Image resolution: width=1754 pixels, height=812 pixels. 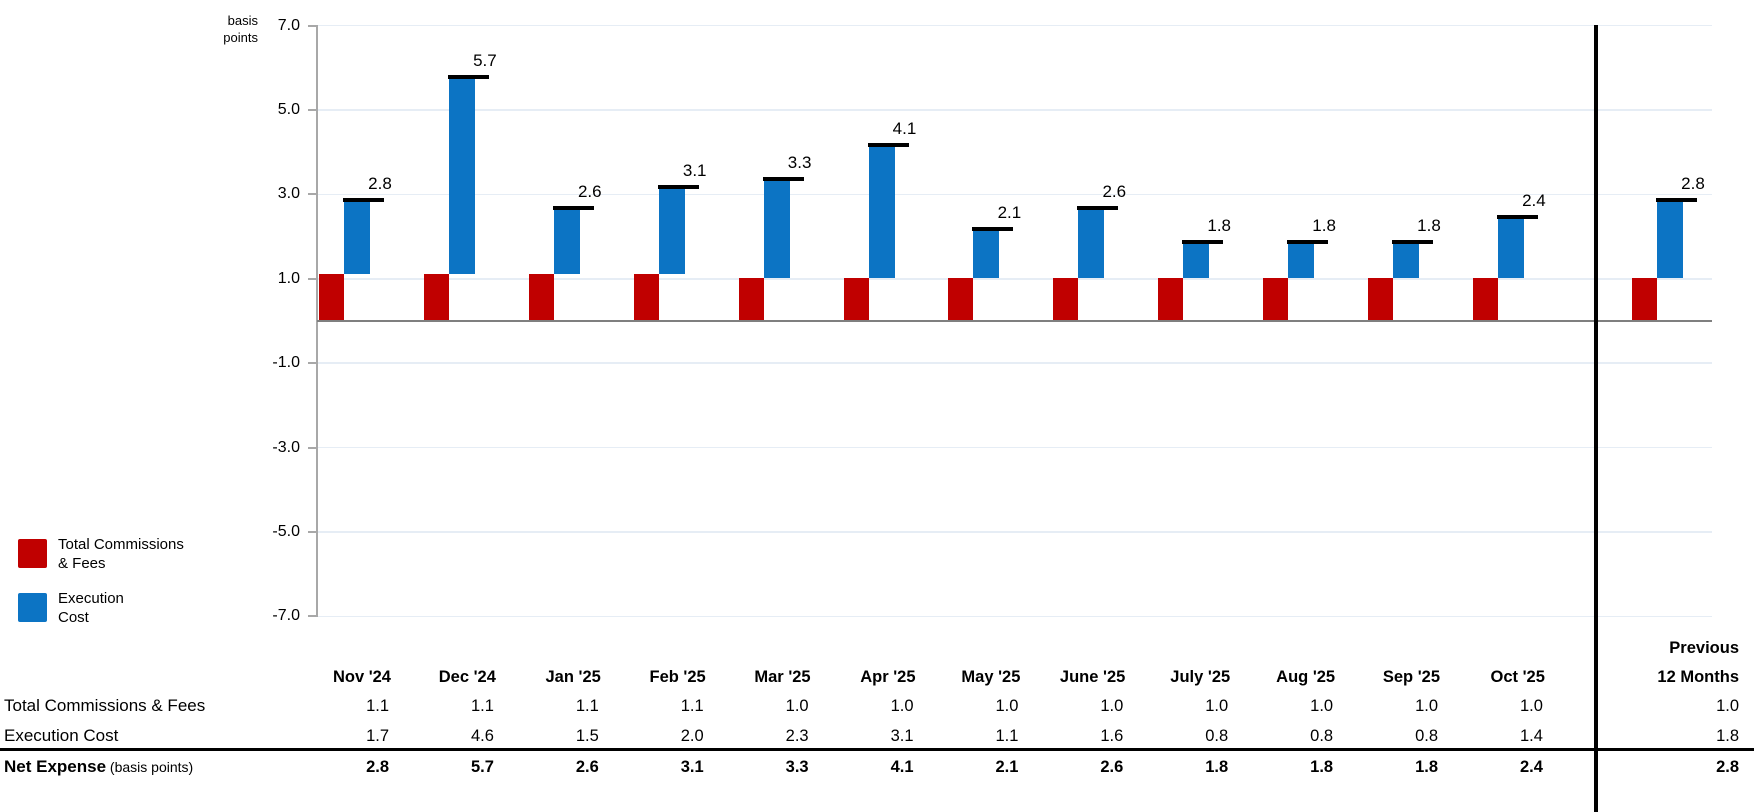 What do you see at coordinates (991, 677) in the screenshot?
I see `table-month-header: May '25` at bounding box center [991, 677].